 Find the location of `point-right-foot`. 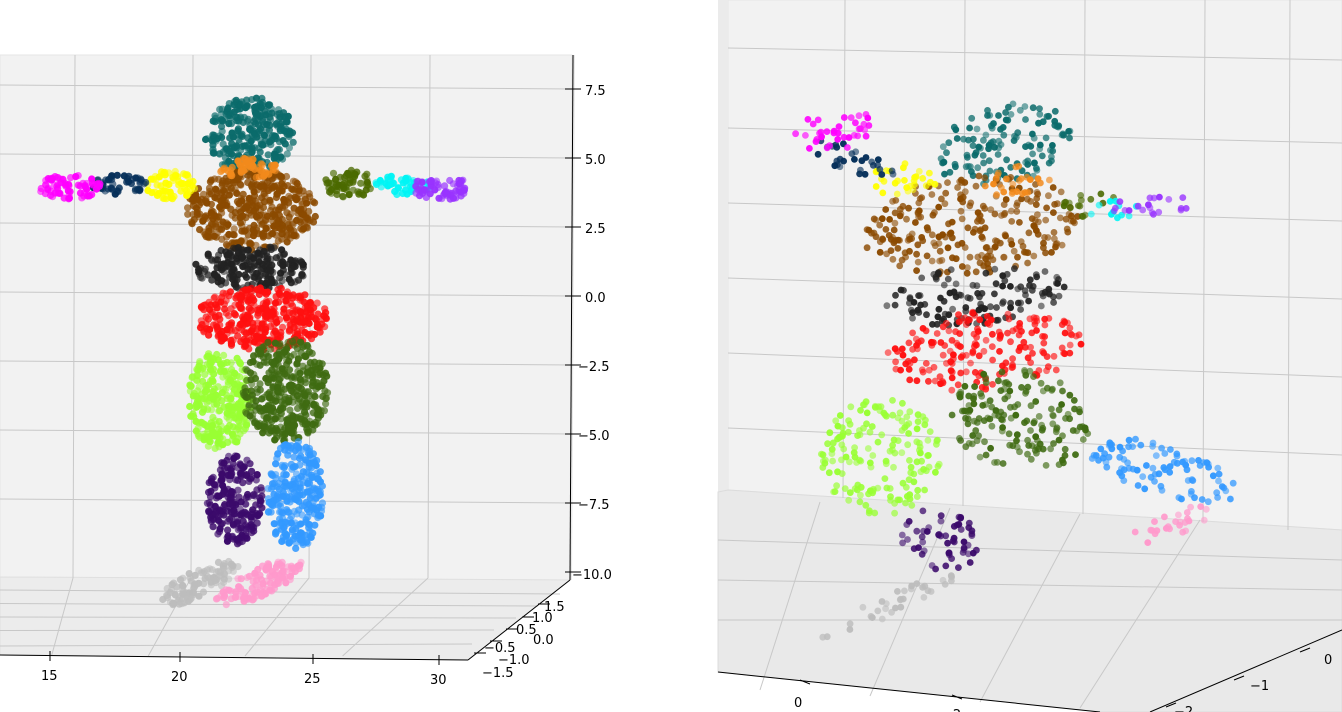

point-right-foot is located at coordinates (1169, 529).